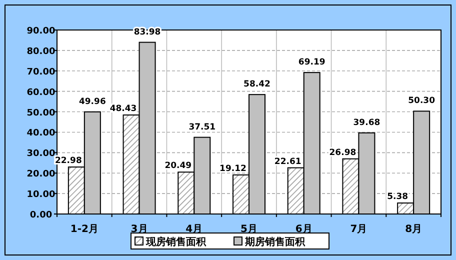 This screenshot has width=456, height=260. What do you see at coordinates (422, 101) in the screenshot?
I see `data-label: 50.30` at bounding box center [422, 101].